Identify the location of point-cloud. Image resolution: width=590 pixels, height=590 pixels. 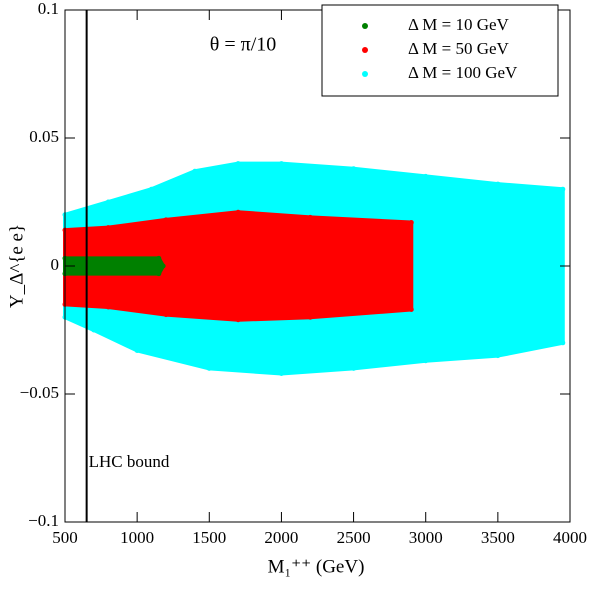
(114, 266).